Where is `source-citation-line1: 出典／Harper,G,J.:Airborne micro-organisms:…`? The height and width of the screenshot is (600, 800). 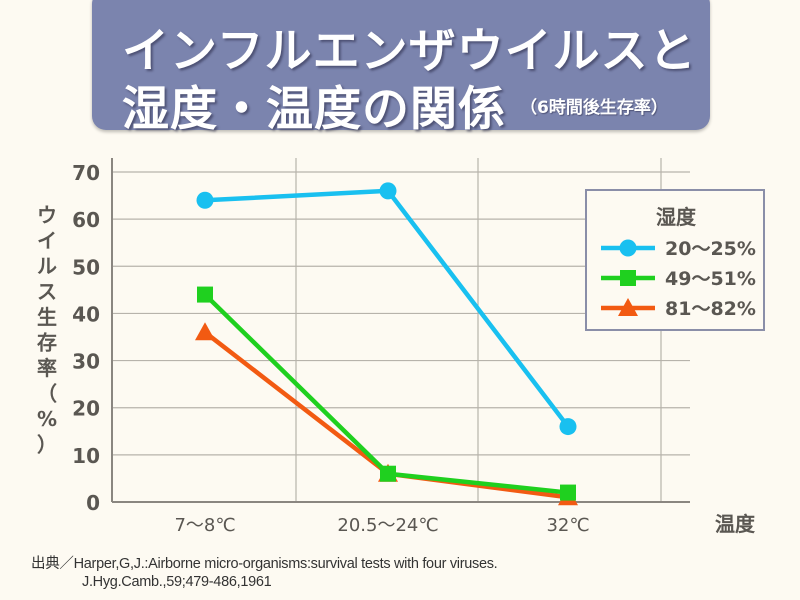 source-citation-line1: 出典／Harper,G,J.:Airborne micro-organisms:… is located at coordinates (264, 564).